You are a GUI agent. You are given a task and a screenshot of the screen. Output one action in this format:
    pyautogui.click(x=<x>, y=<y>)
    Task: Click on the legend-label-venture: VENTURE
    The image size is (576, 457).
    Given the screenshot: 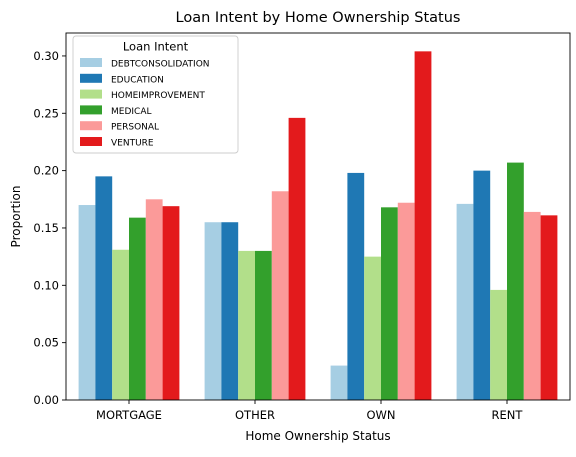 What is the action you would take?
    pyautogui.click(x=132, y=144)
    